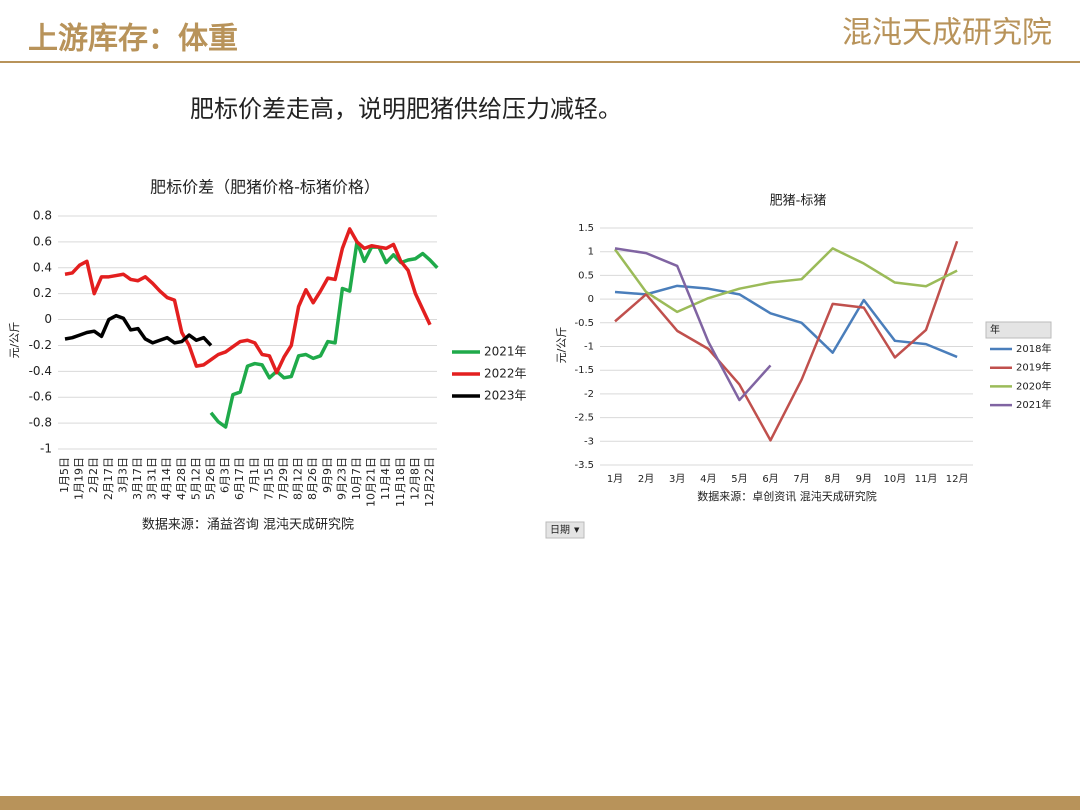 This screenshot has width=1080, height=810. What do you see at coordinates (385, 478) in the screenshot?
I see `x-tick-label: 11月4日` at bounding box center [385, 478].